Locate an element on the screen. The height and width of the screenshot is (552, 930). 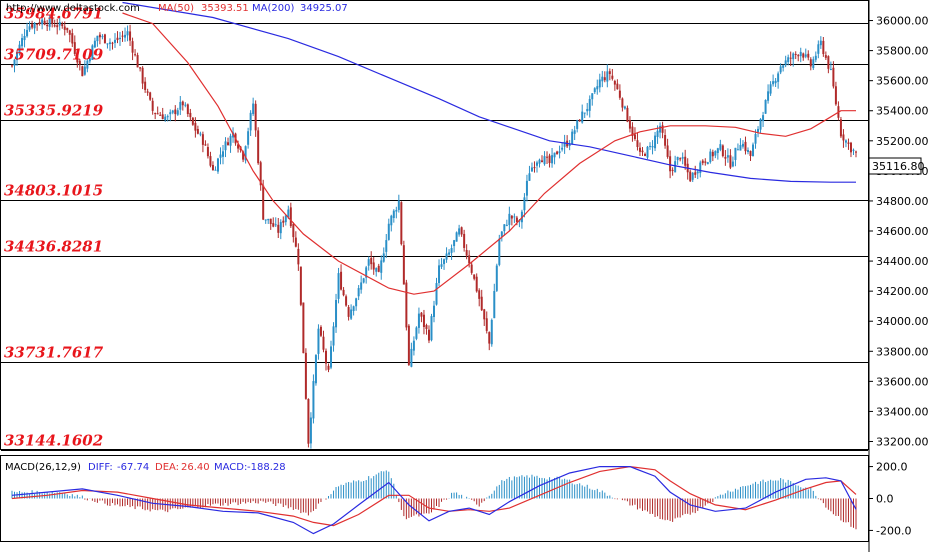
level-label: 35984.6791 is located at coordinates (53, 14).